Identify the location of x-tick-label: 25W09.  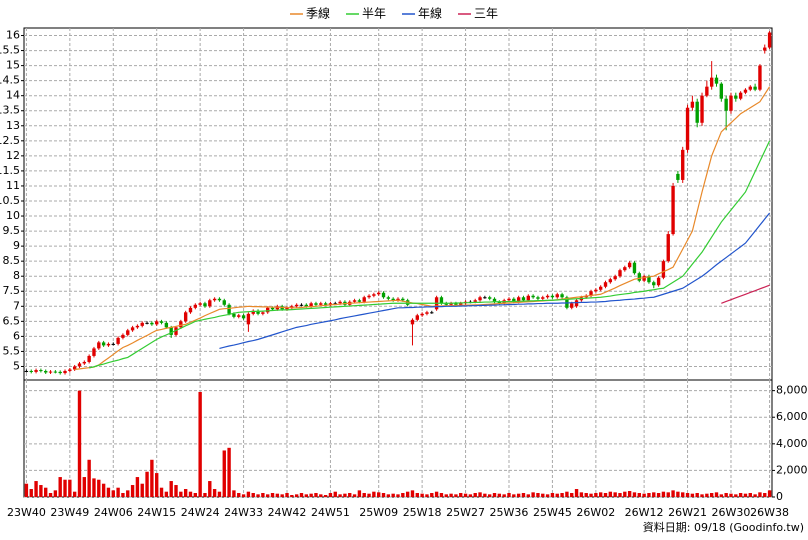
(378, 512).